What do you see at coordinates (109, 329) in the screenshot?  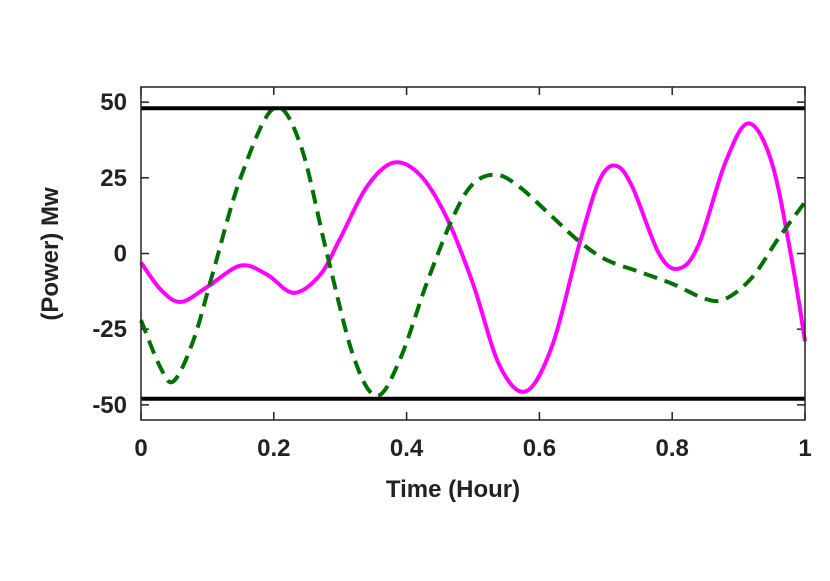 I see `y-tick-label: -25` at bounding box center [109, 329].